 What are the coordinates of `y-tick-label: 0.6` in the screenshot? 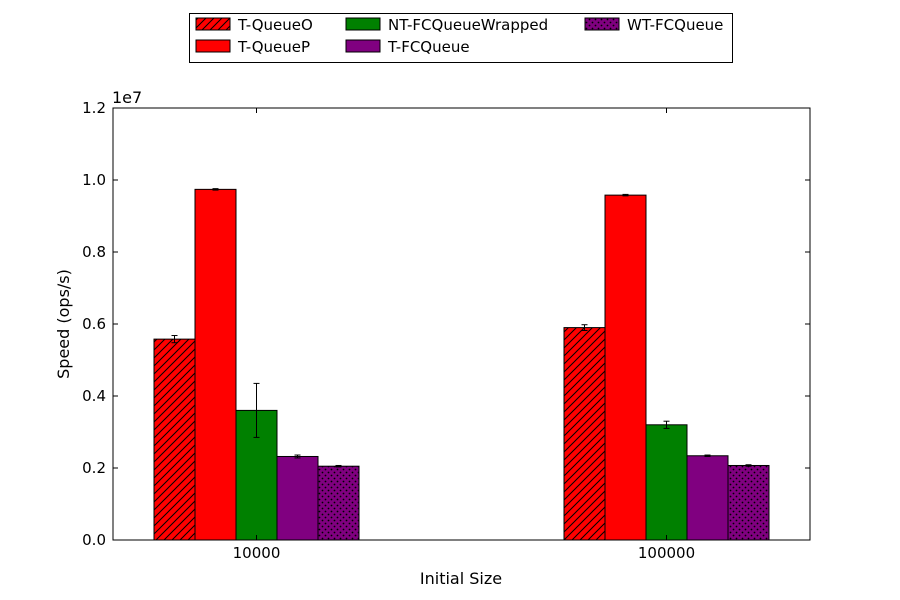 It's located at (94, 324).